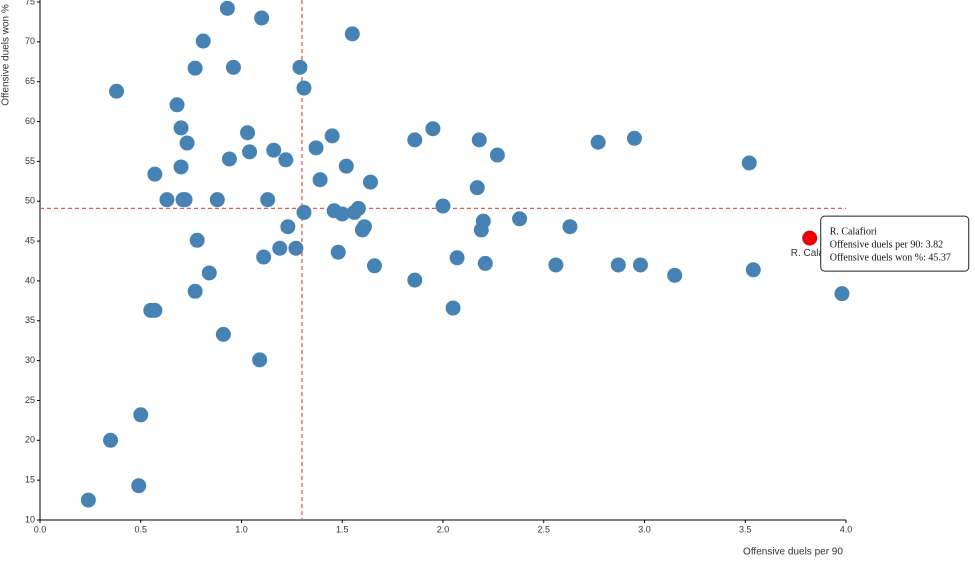  Describe the element at coordinates (30, 3) in the screenshot. I see `y-tick-label: 75` at that location.